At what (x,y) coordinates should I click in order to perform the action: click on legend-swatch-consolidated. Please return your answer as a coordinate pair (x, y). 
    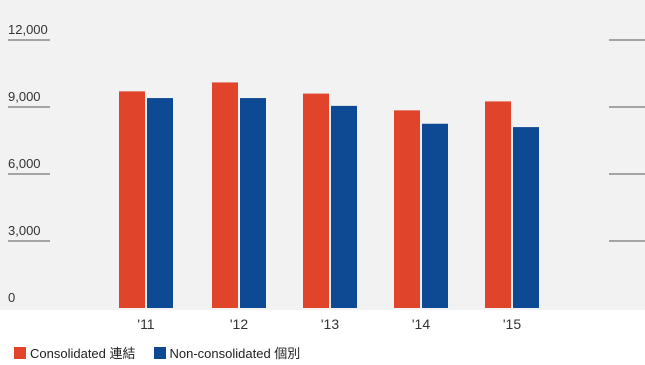
    Looking at the image, I should click on (20, 352).